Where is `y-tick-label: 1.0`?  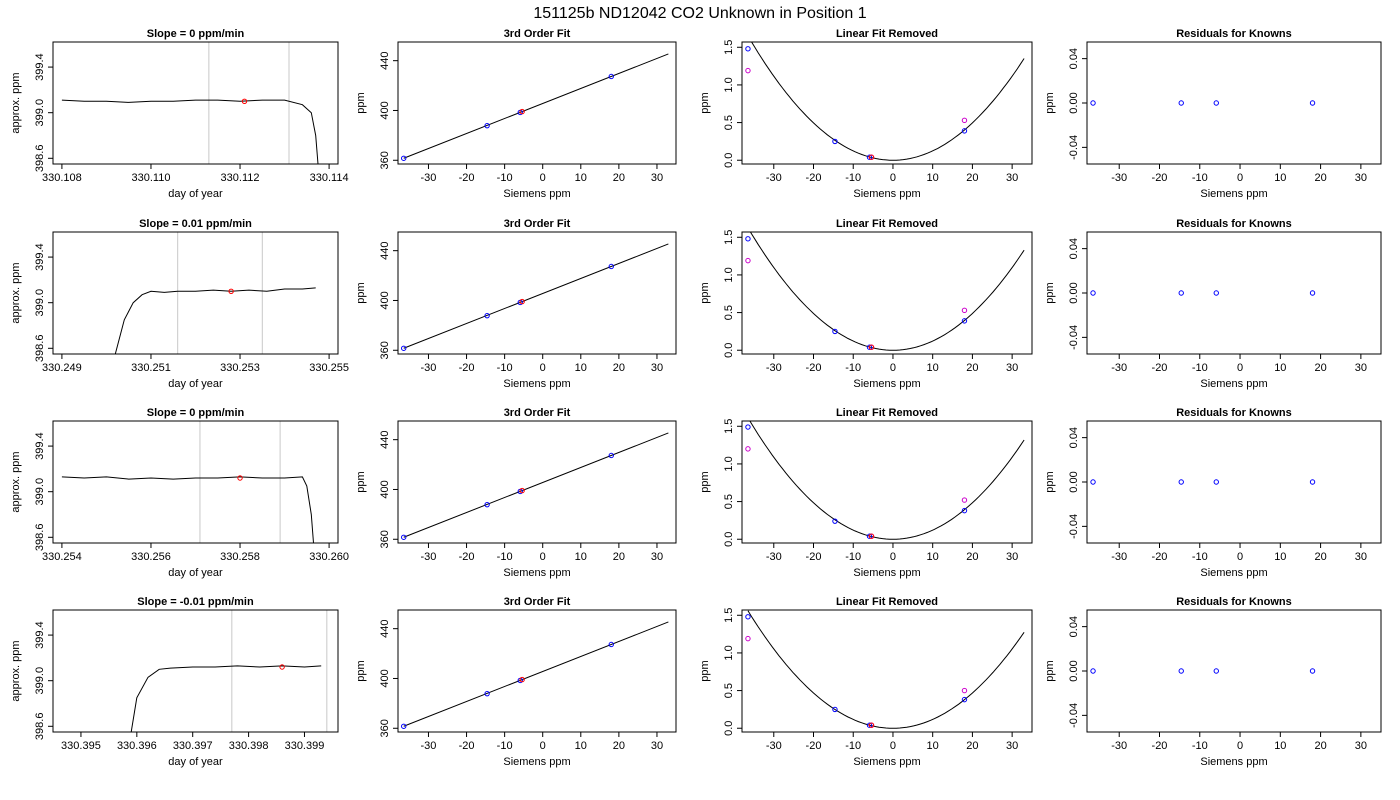
y-tick-label: 1.0 is located at coordinates (729, 84).